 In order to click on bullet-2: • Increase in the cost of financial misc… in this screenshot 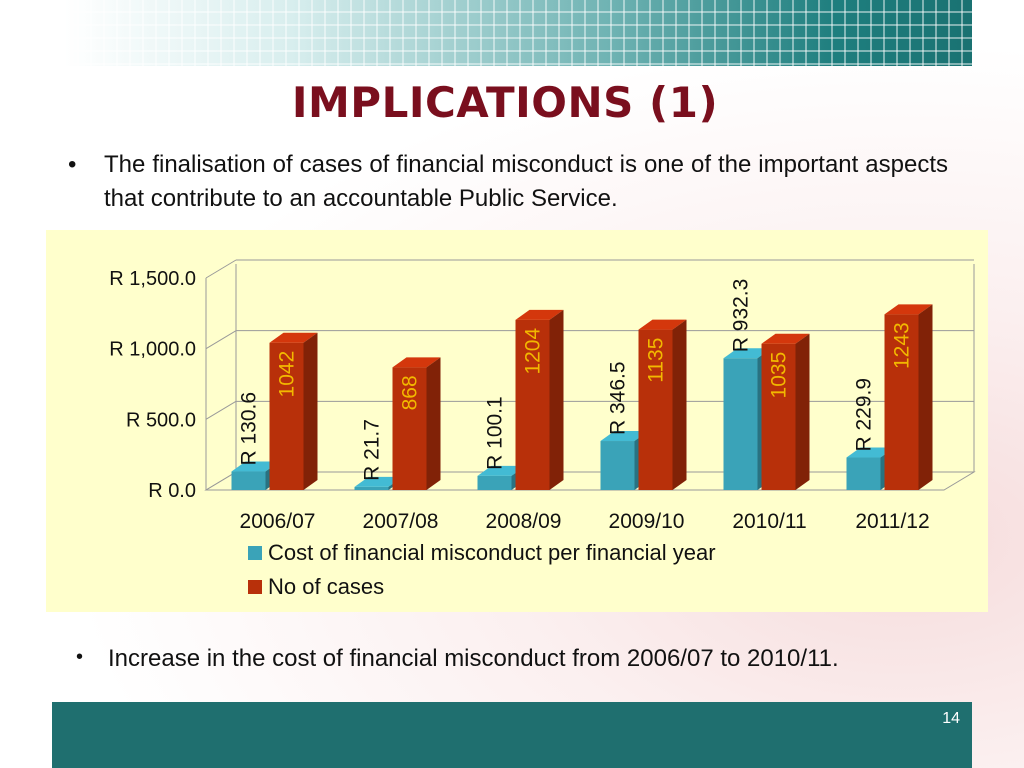, I will do `click(536, 659)`.